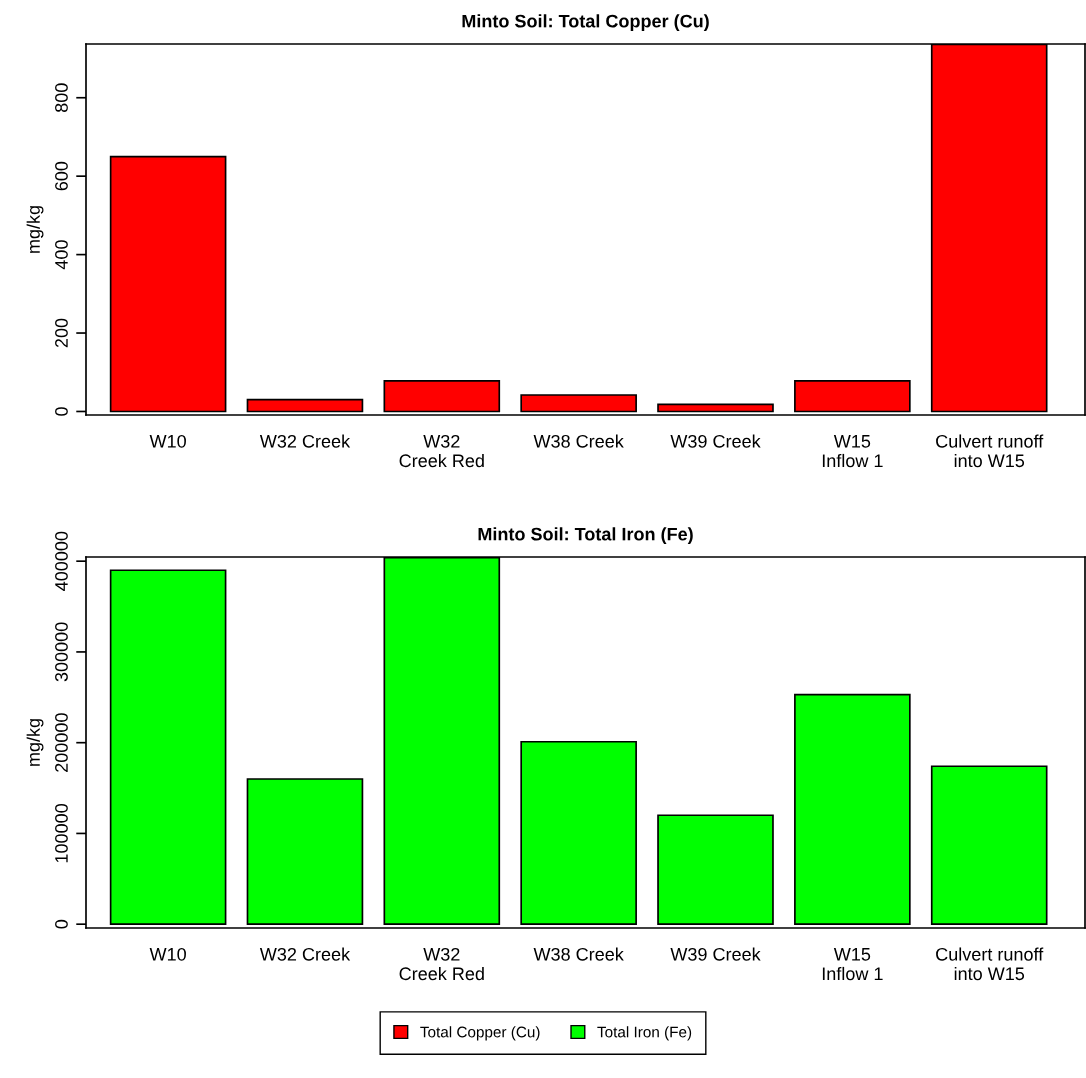 Image resolution: width=1086 pixels, height=1078 pixels. I want to click on y-tick-label: 100000, so click(61, 833).